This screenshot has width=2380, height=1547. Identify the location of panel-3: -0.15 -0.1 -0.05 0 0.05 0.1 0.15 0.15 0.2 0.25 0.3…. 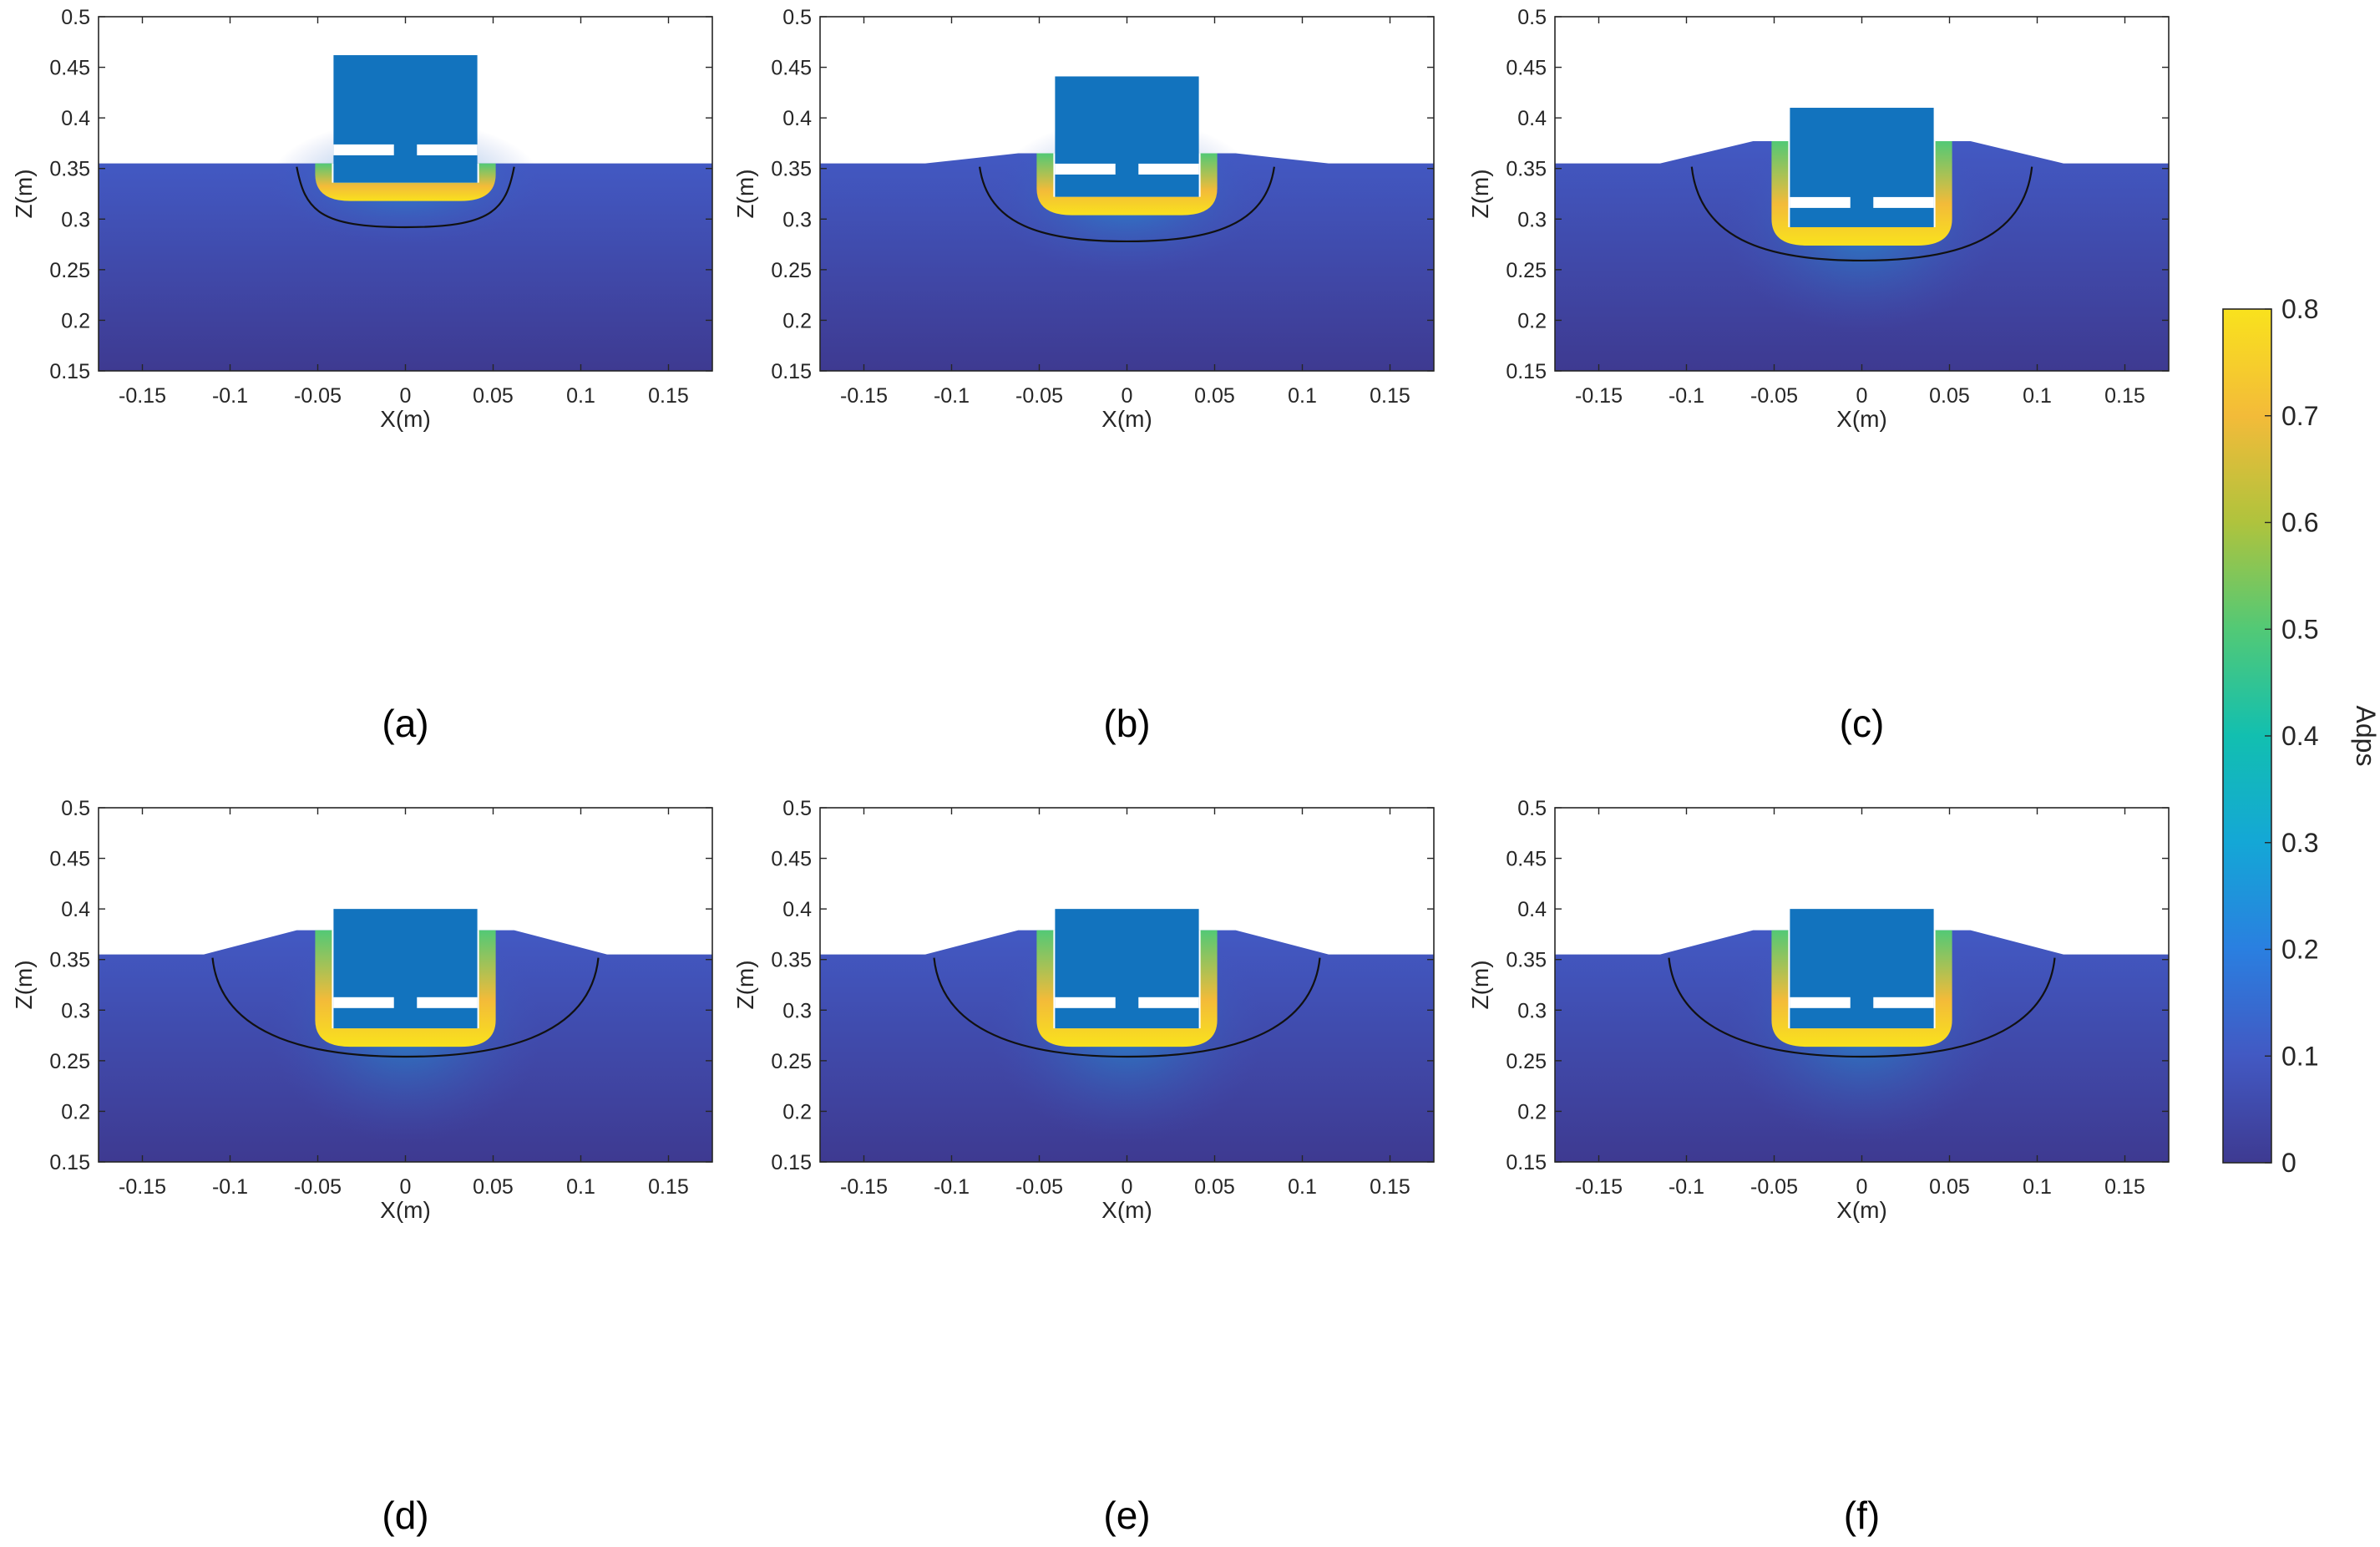
(1819, 375).